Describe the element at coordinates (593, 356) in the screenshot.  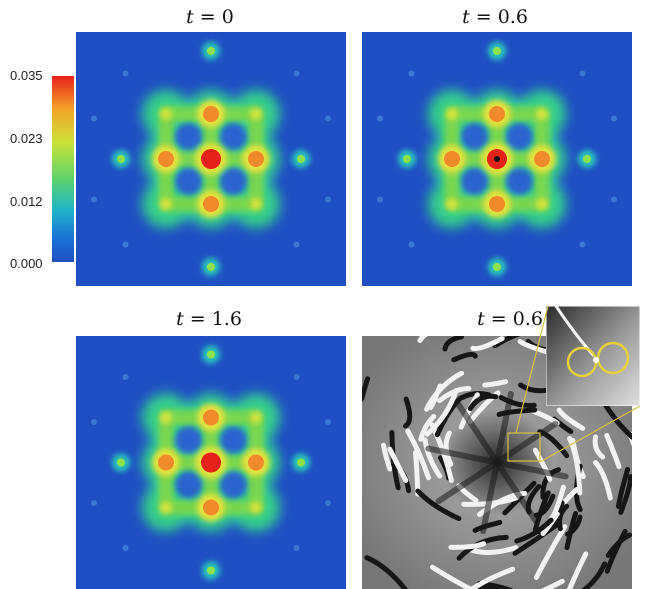
I see `phase-inset-zoom` at that location.